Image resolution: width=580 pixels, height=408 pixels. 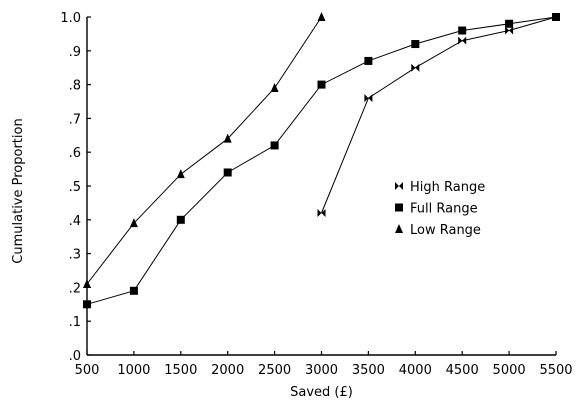 I want to click on y-tick-label: .7, so click(x=75, y=119).